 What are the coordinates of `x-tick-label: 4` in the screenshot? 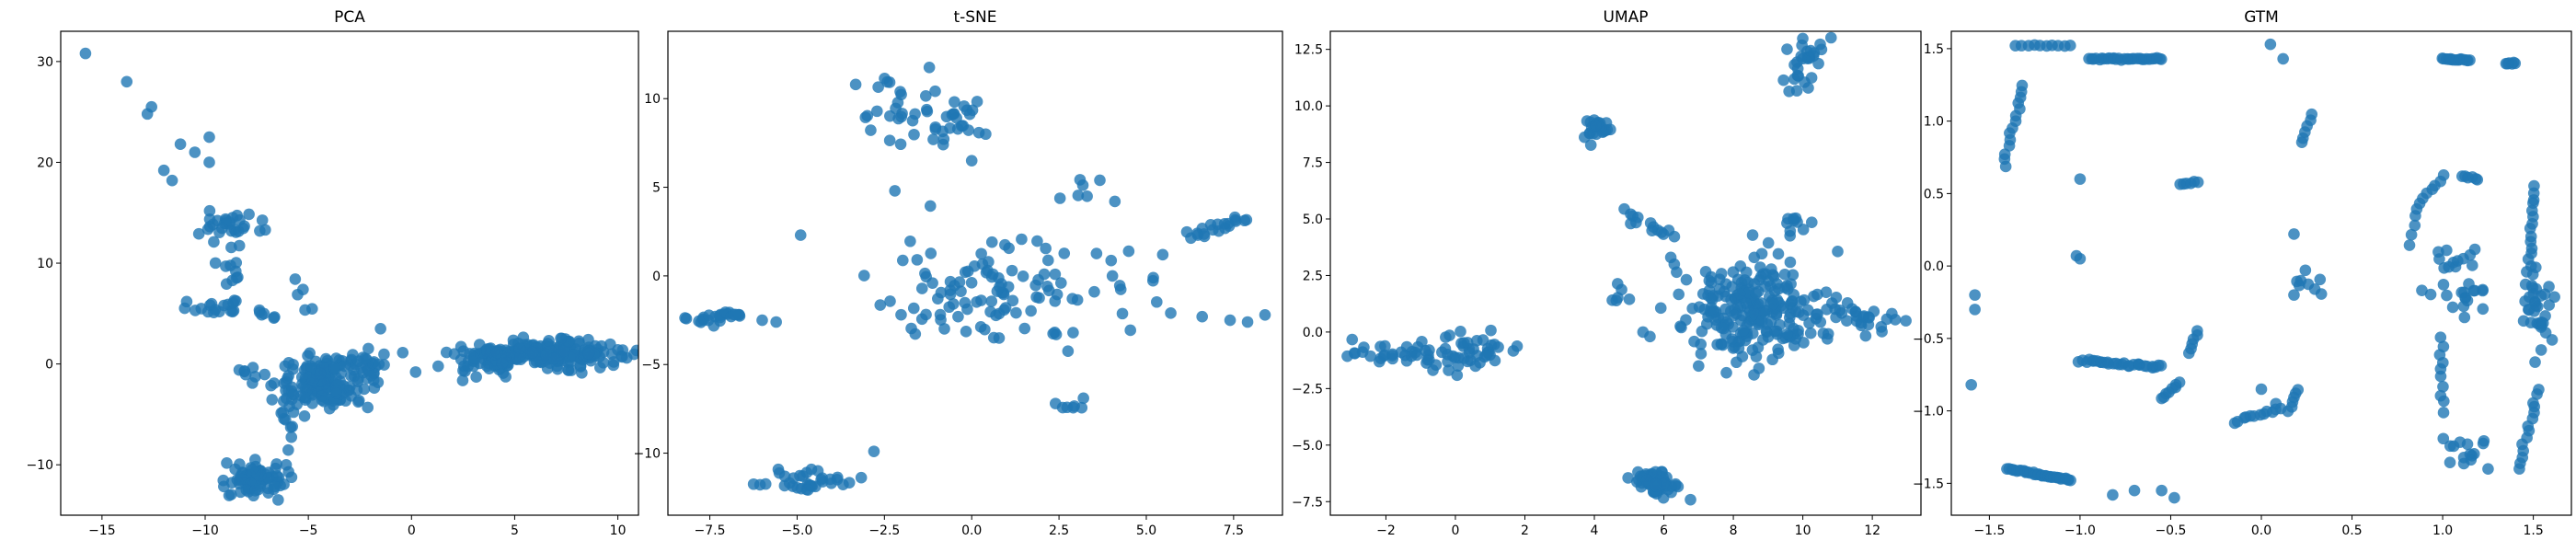 It's located at (1595, 530).